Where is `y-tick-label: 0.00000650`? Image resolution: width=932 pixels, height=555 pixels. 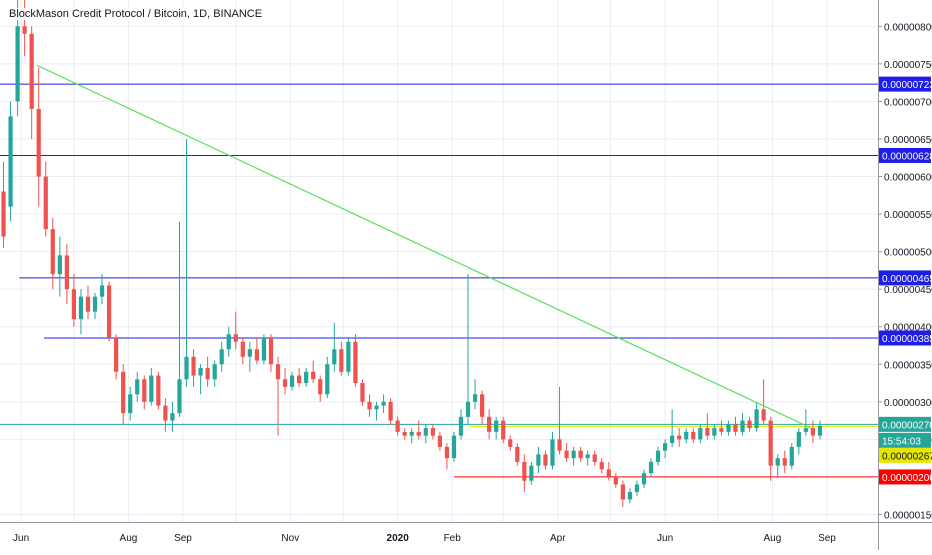
y-tick-label: 0.00000650 is located at coordinates (908, 140).